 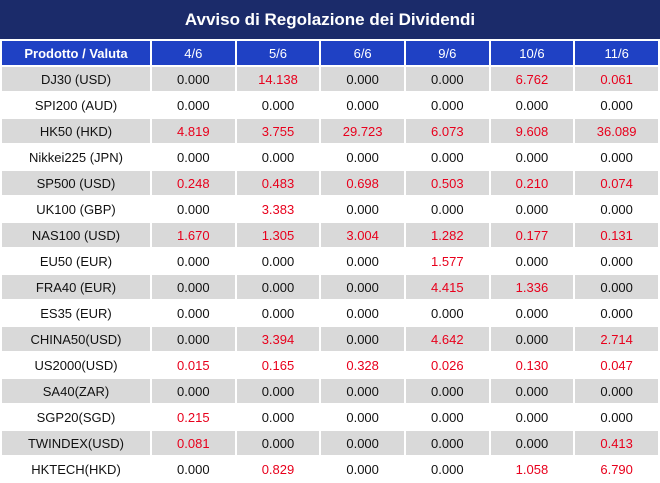 I want to click on value-cell: 0.328, so click(x=362, y=365).